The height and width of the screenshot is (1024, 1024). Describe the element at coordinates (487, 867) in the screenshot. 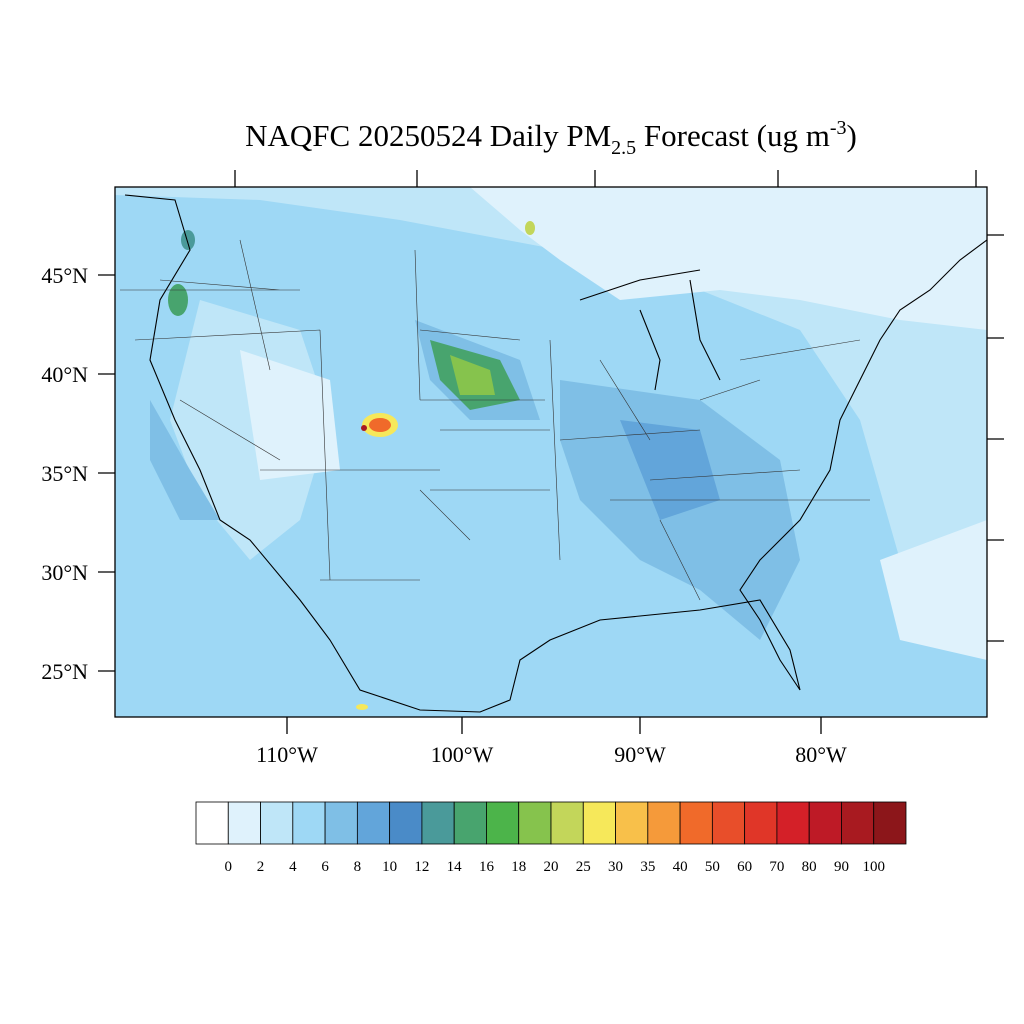

I see `colorbar-label: 16` at that location.